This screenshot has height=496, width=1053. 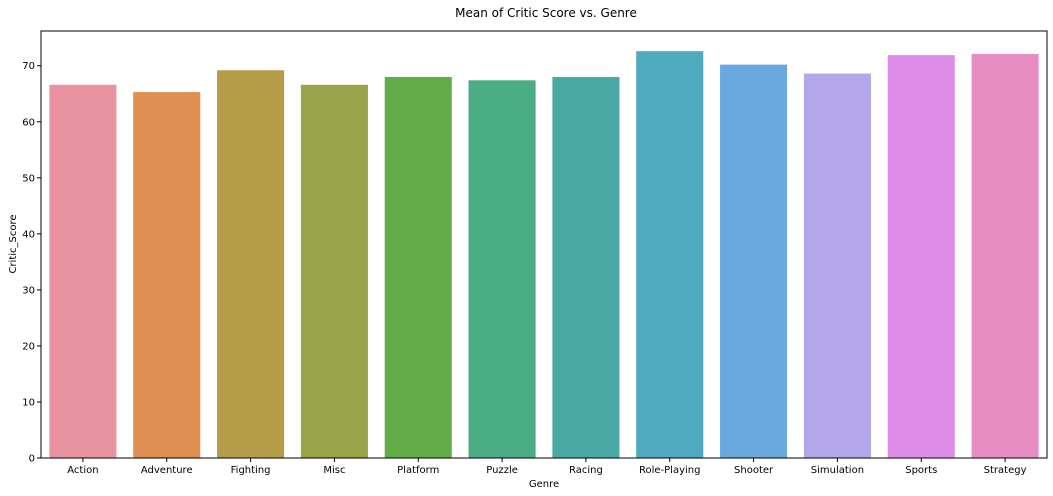 What do you see at coordinates (502, 470) in the screenshot?
I see `x-tick-label: Puzzle` at bounding box center [502, 470].